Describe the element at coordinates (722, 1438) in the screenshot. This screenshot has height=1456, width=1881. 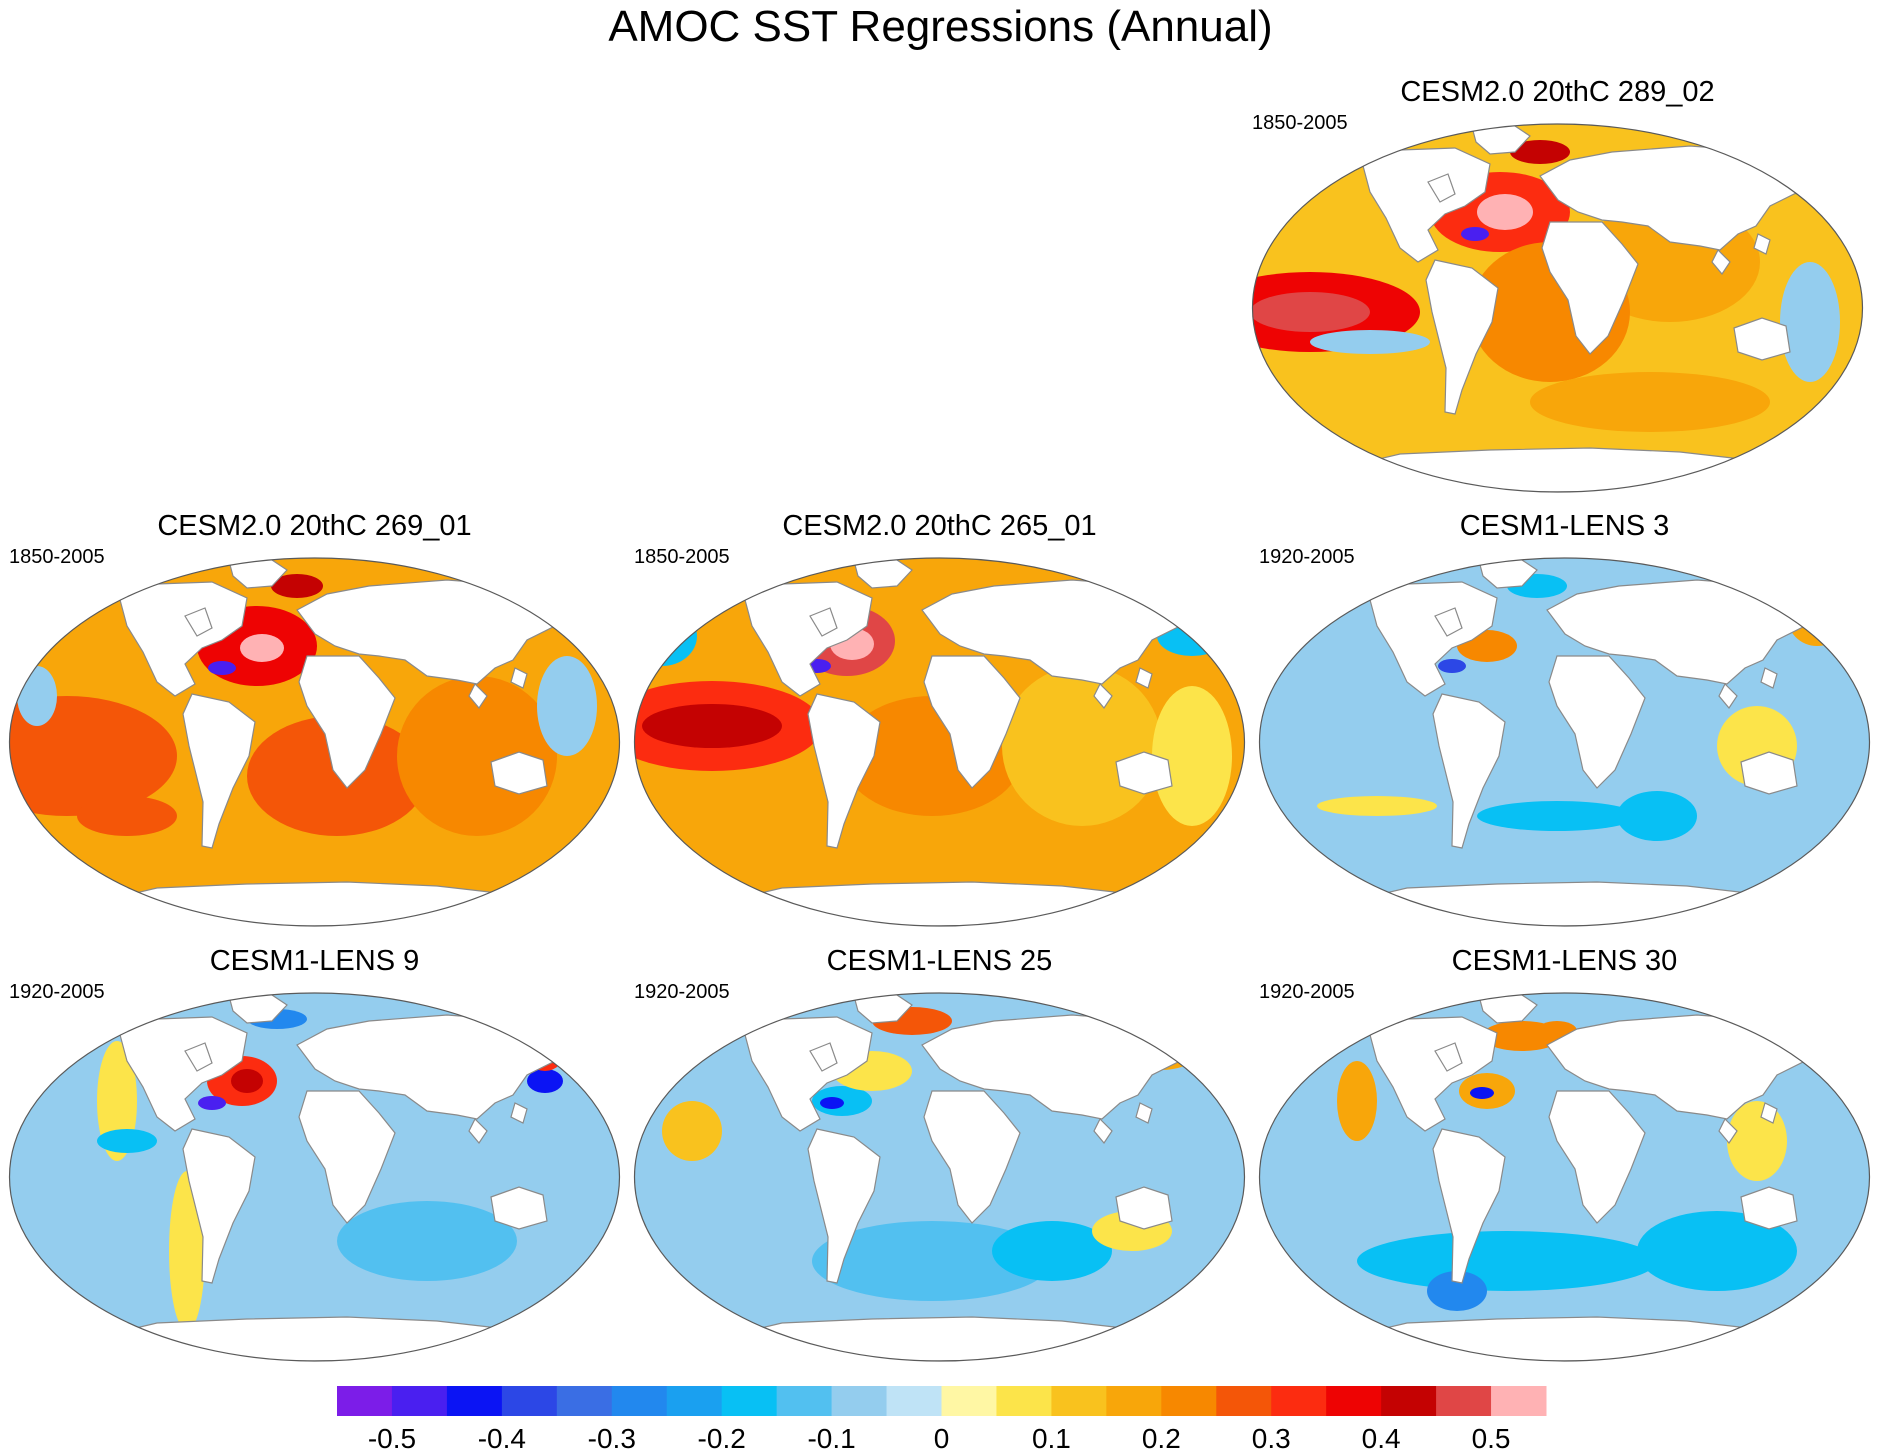
I see `colorbar-tick-label: -0.2` at that location.